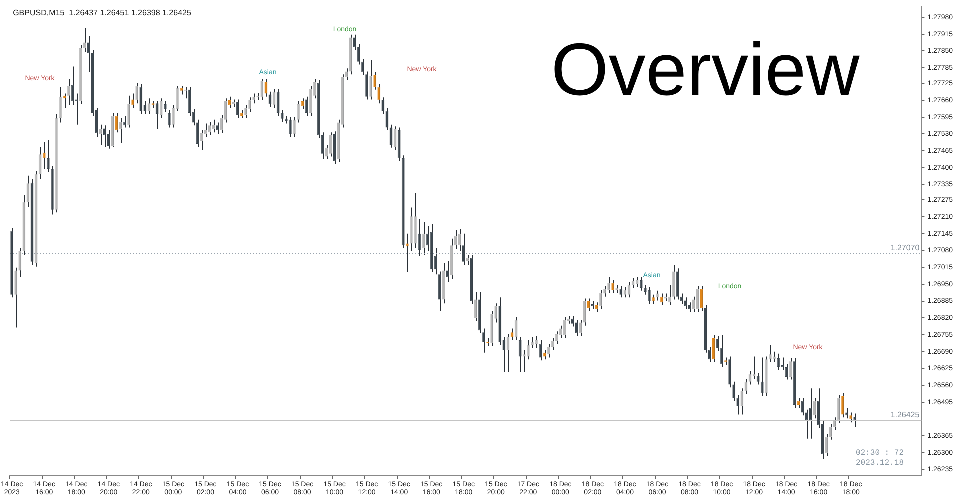  What do you see at coordinates (102, 13) in the screenshot?
I see `chart-title: GBPUSD,M15 1.26437 1.26451 1.26398 1.26425` at bounding box center [102, 13].